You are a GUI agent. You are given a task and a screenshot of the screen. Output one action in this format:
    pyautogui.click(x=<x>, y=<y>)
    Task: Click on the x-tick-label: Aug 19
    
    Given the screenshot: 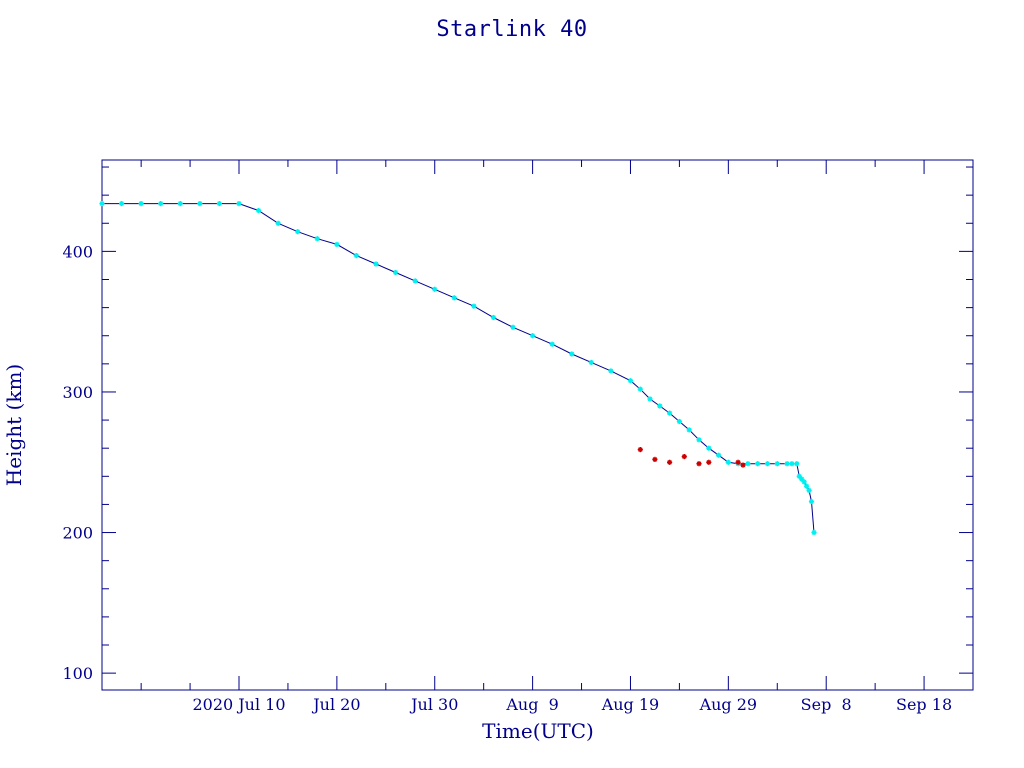 What is the action you would take?
    pyautogui.click(x=630, y=704)
    